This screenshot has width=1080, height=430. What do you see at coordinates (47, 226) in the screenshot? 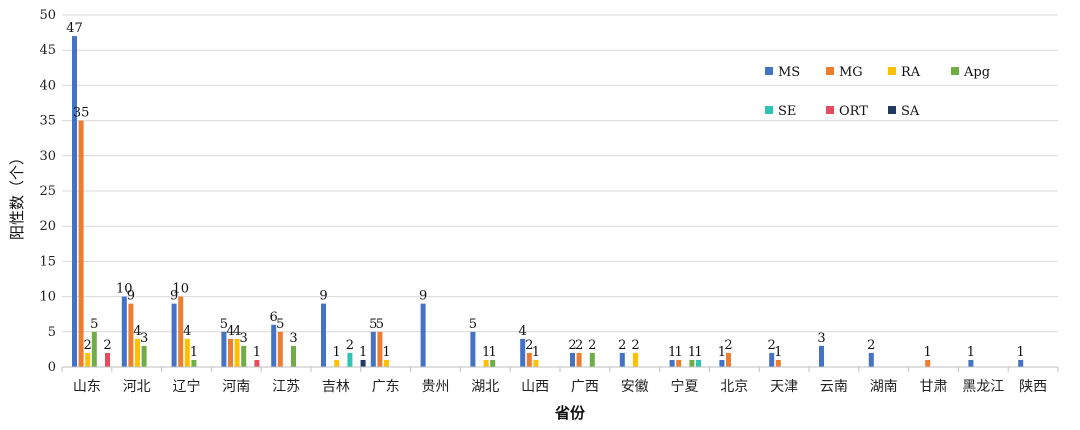
I see `y-tick-label: 20` at bounding box center [47, 226].